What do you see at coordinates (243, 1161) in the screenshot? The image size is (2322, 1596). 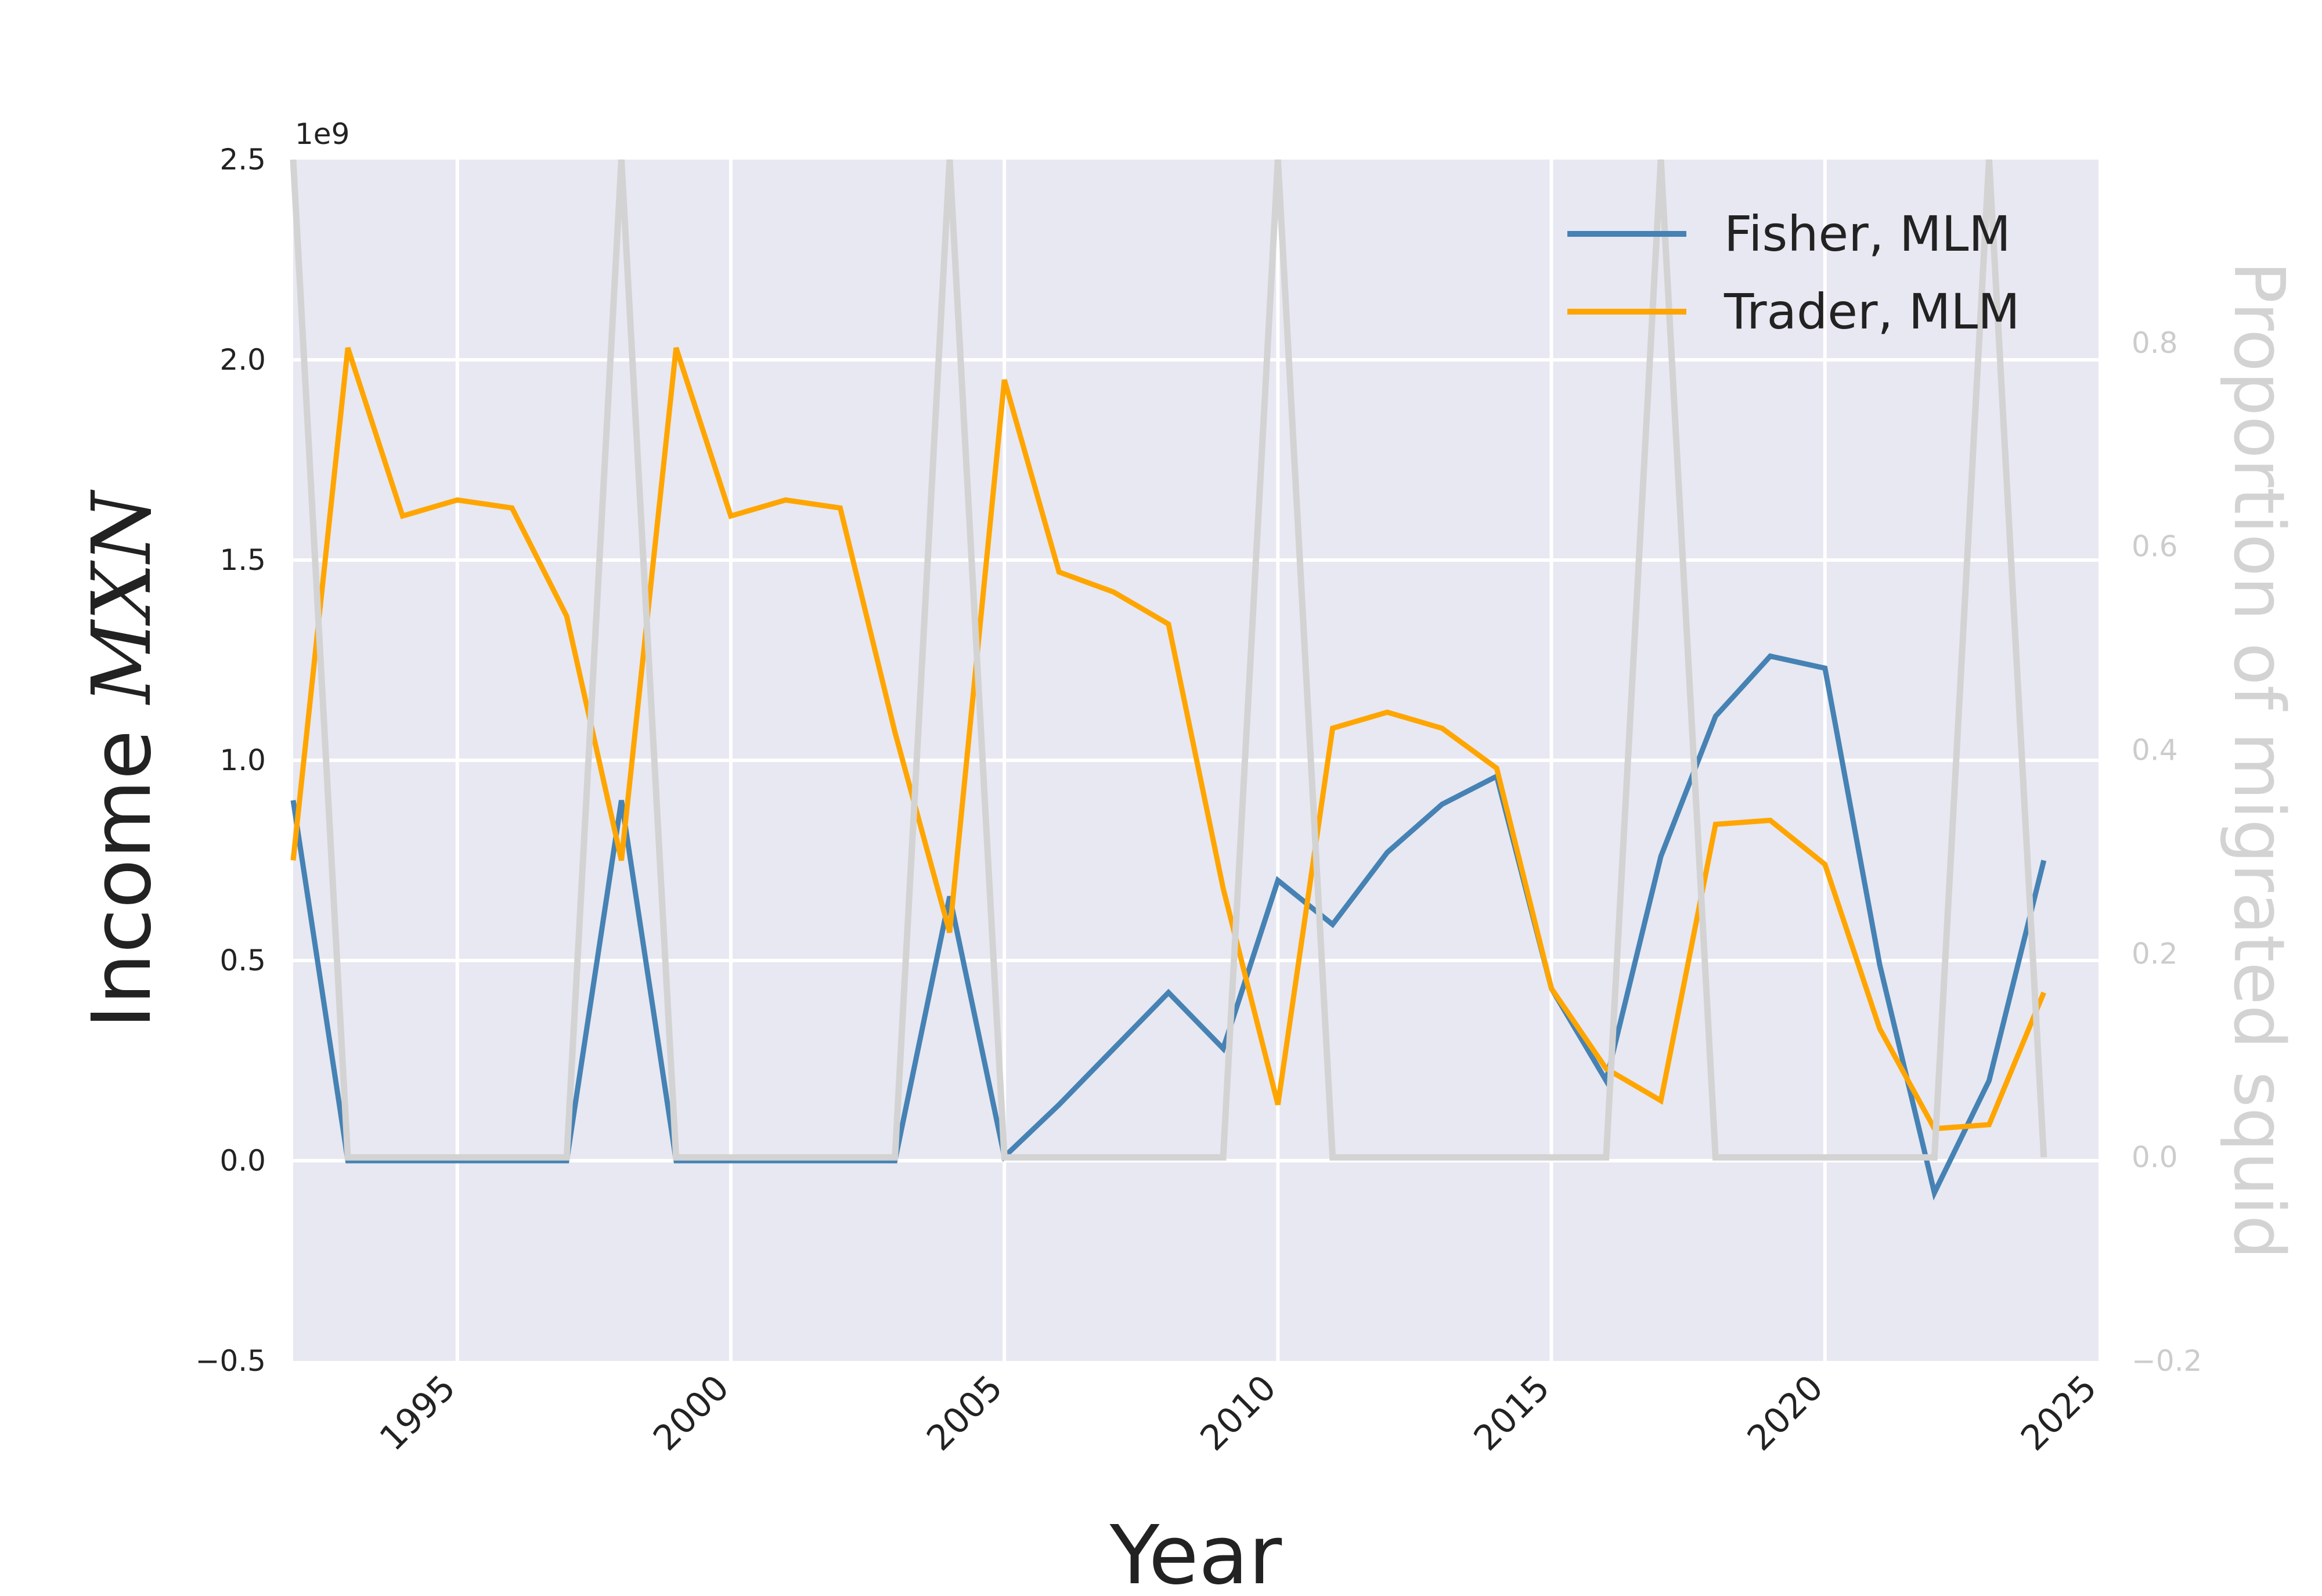 I see `y-left-tick-label: 0.0` at bounding box center [243, 1161].